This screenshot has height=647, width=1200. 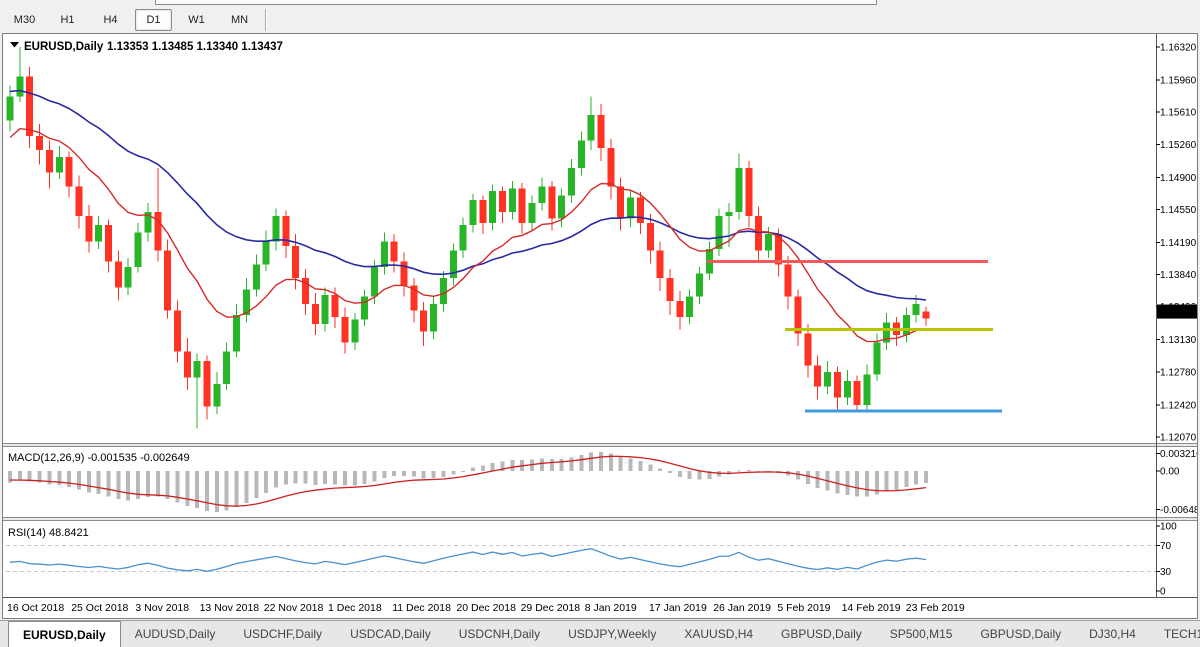 I want to click on date-axis-label: 29 Dec 2018, so click(x=551, y=608).